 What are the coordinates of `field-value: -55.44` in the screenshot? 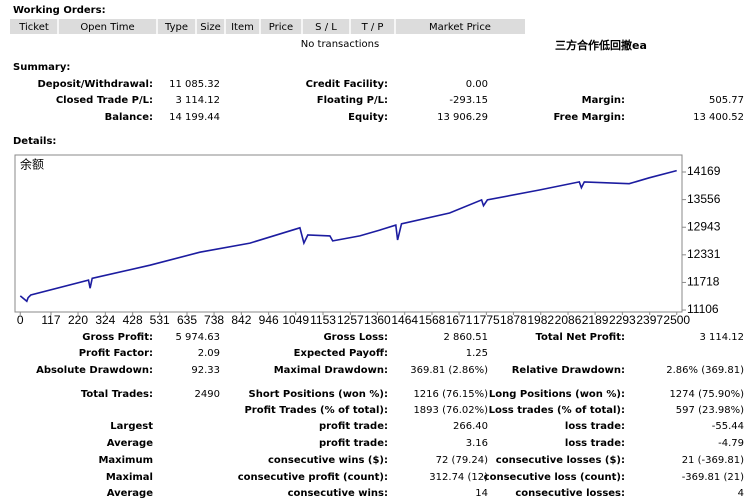 It's located at (728, 426).